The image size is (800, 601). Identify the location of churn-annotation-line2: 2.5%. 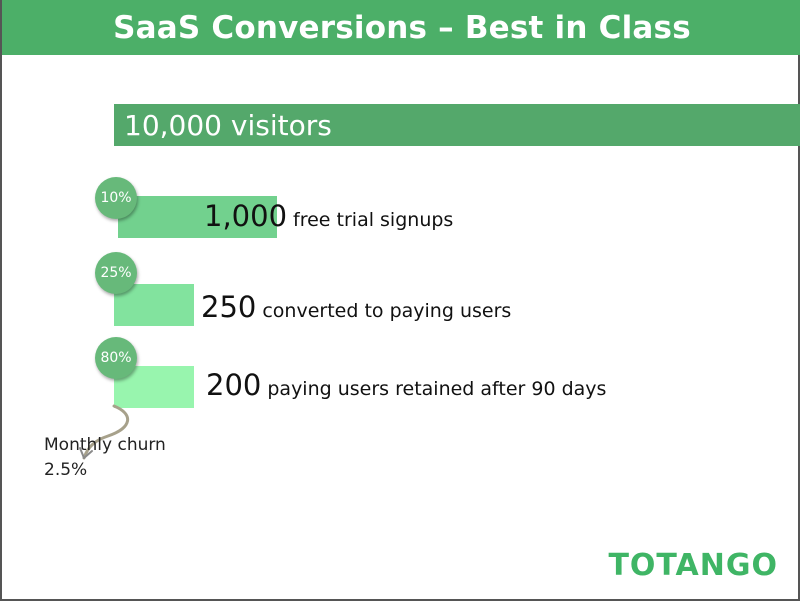
(66, 470).